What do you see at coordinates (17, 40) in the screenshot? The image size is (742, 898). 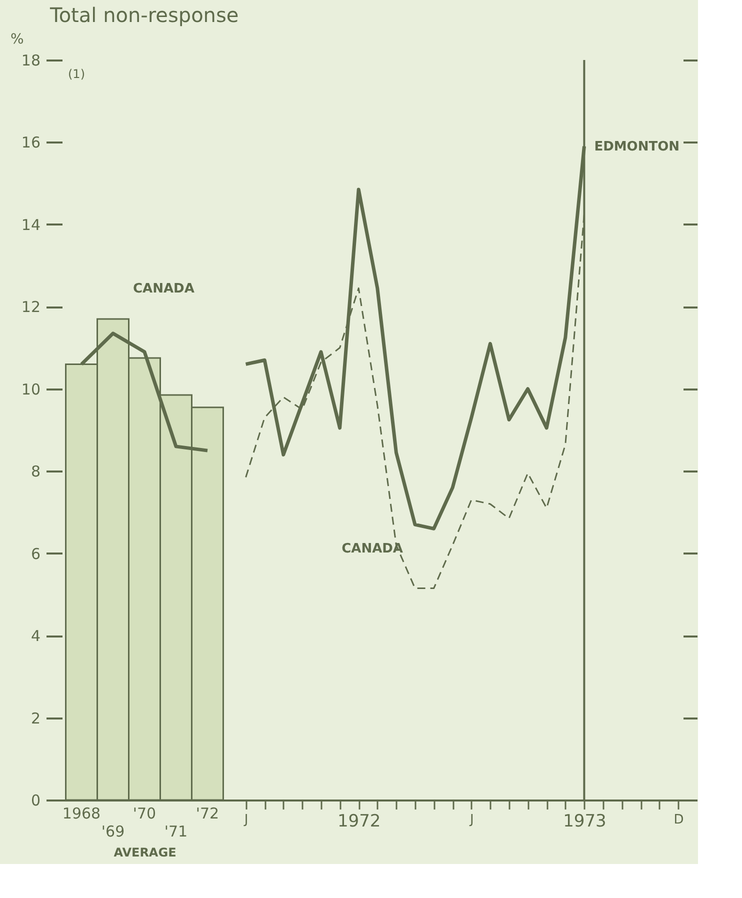 I see `y-axis-title: %` at bounding box center [17, 40].